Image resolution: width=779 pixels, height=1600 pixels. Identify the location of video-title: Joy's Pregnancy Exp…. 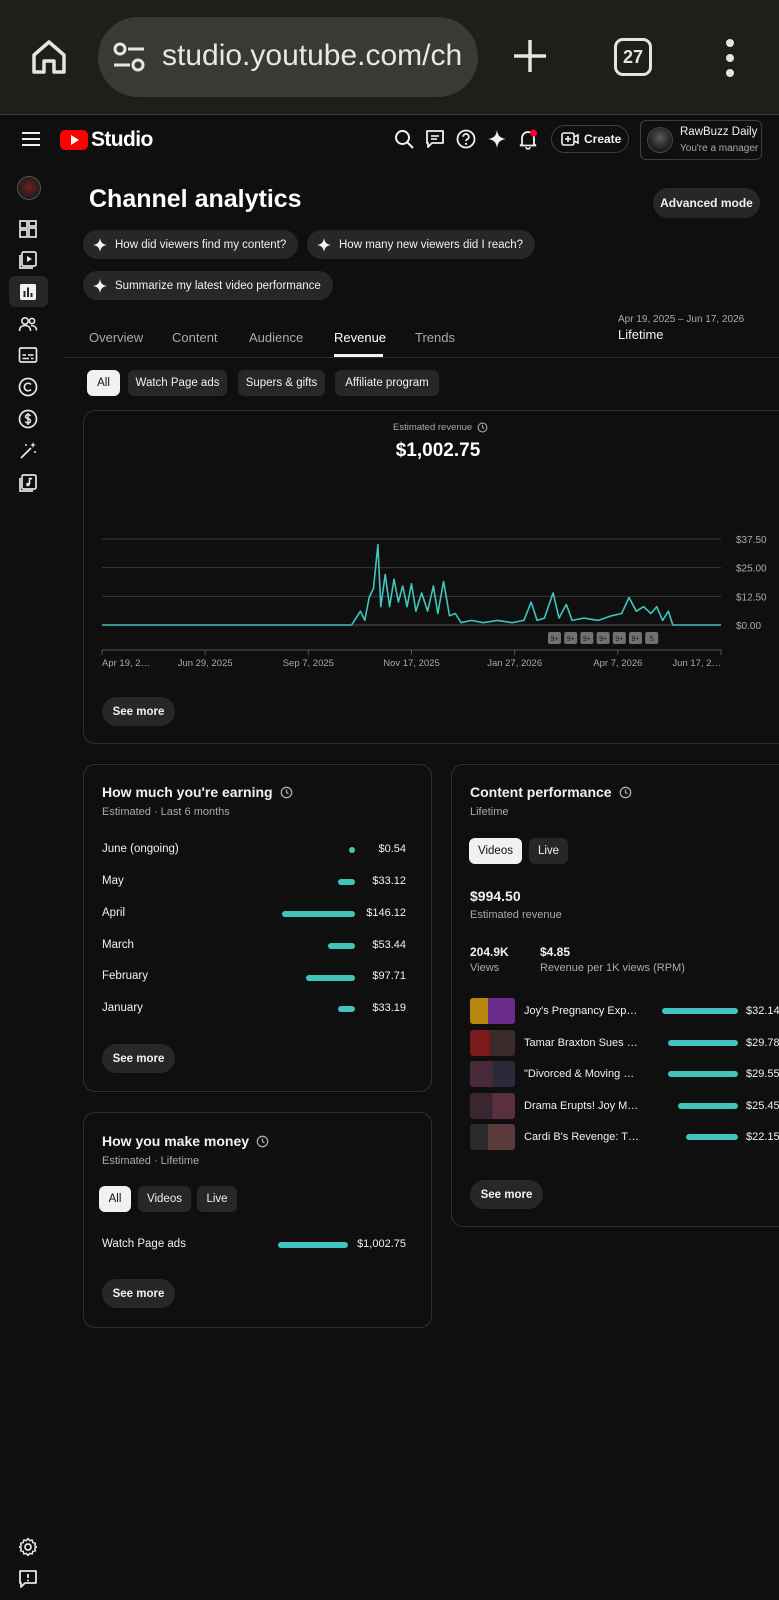
(581, 1011).